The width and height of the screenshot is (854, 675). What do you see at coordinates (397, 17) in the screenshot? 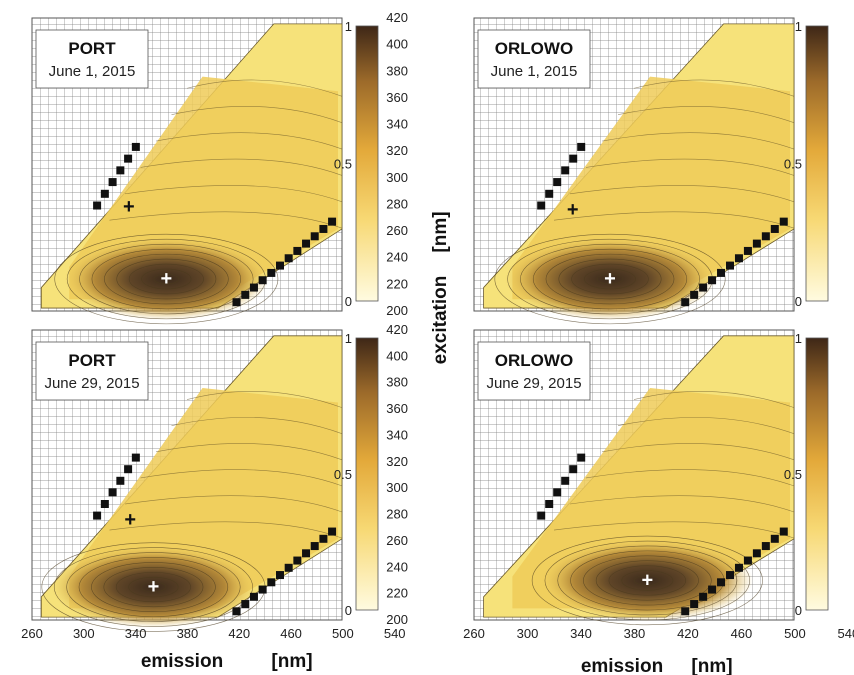
I see `y-tick-label: 420` at bounding box center [397, 17].